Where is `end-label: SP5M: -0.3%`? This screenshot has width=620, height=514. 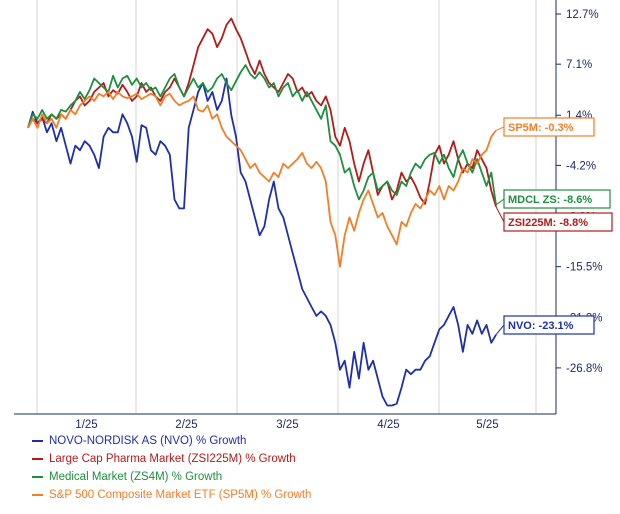
end-label: SP5M: -0.3% is located at coordinates (541, 128).